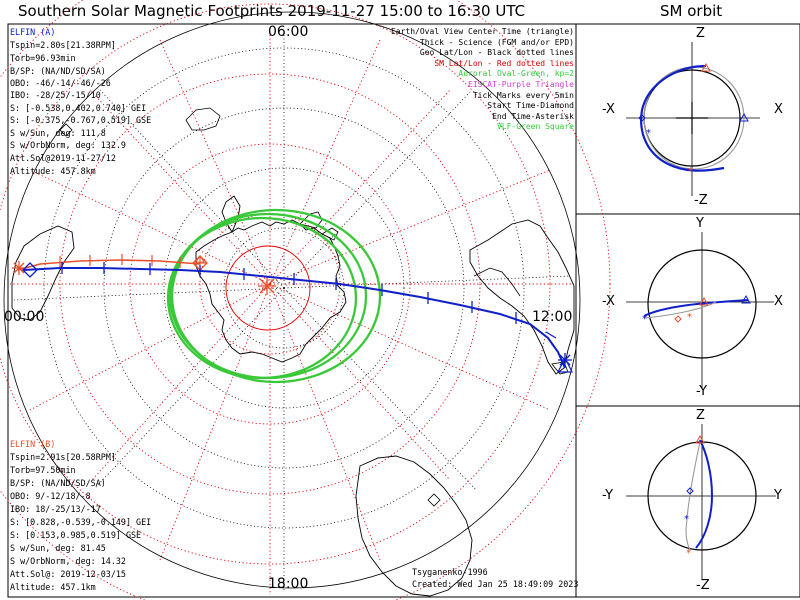  Describe the element at coordinates (497, 282) in the screenshot. I see `south-america-detail` at that location.